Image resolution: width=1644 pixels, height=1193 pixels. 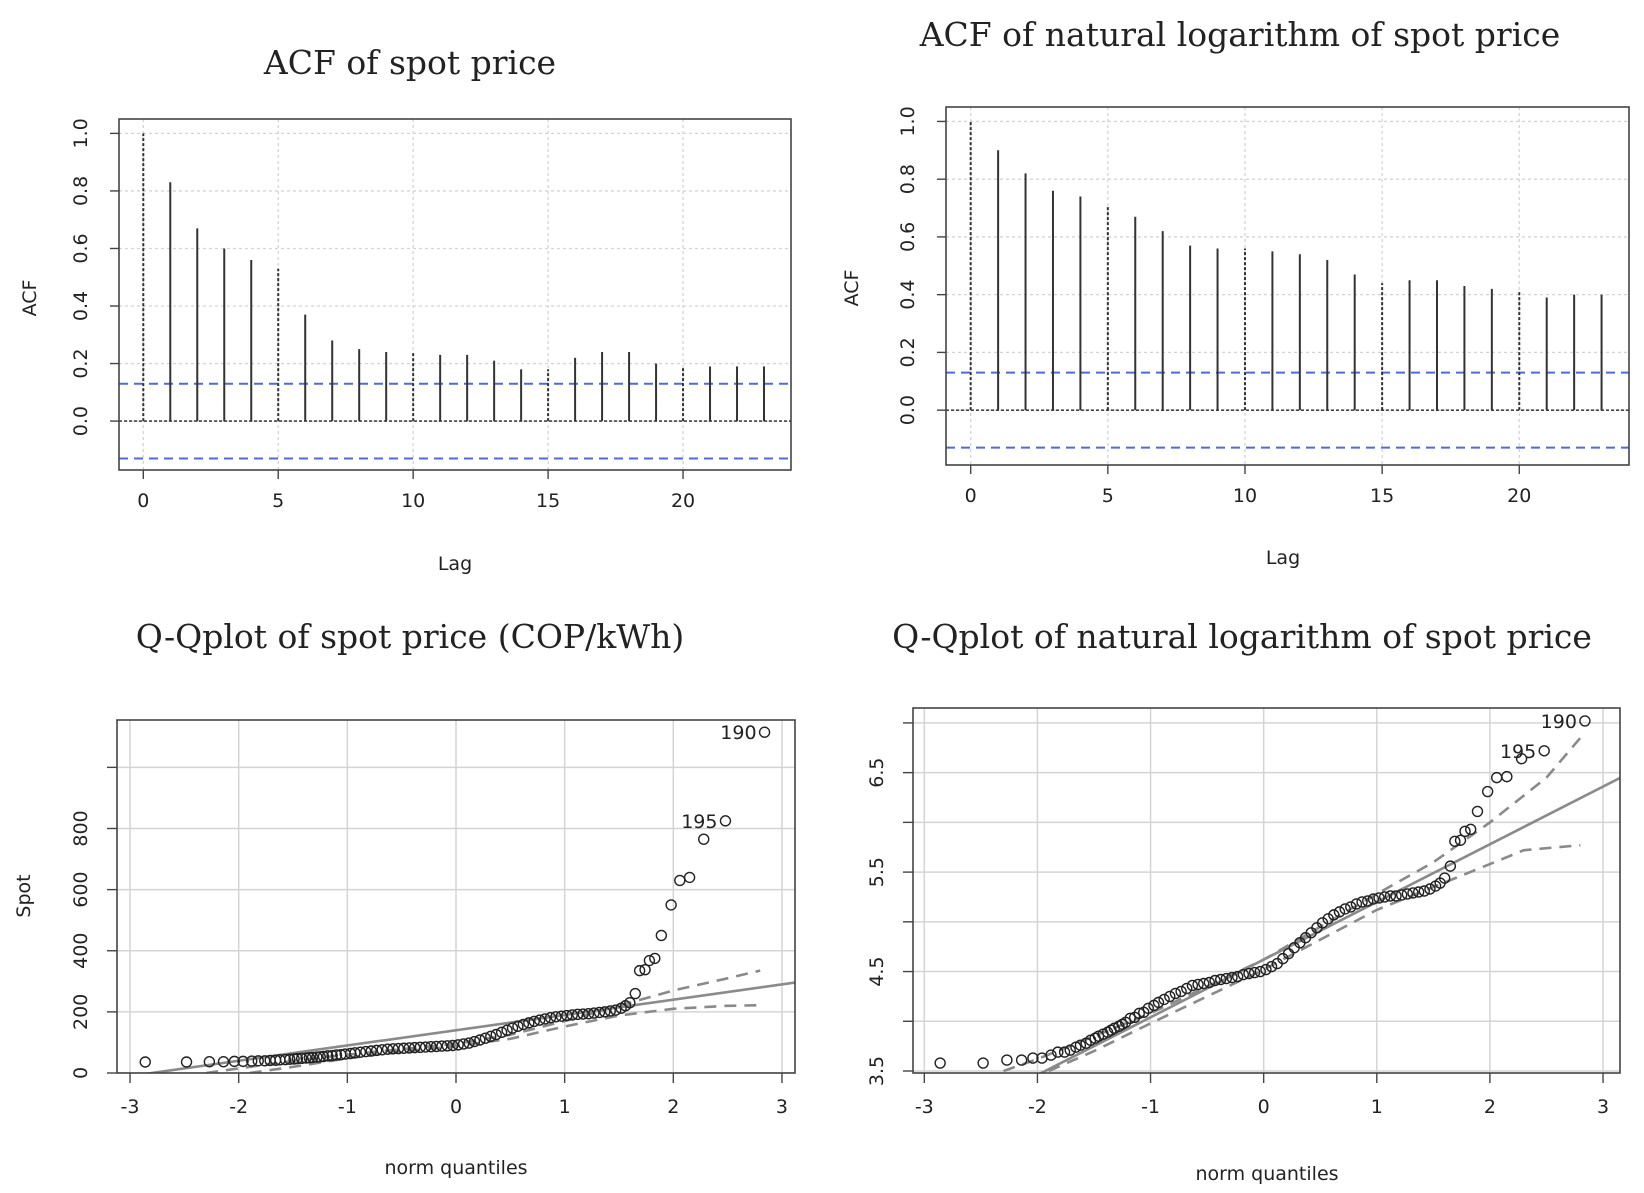 What do you see at coordinates (81, 951) in the screenshot?
I see `qq-spot-ytick-label: 400` at bounding box center [81, 951].